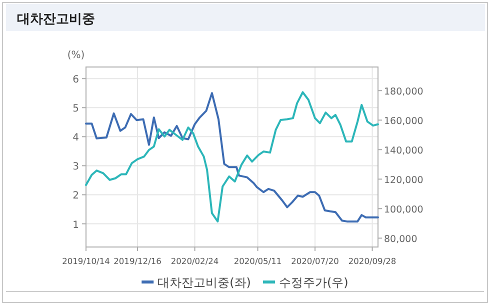 The height and width of the screenshot is (308, 490). I want to click on y-tick-label: 4, so click(75, 138).